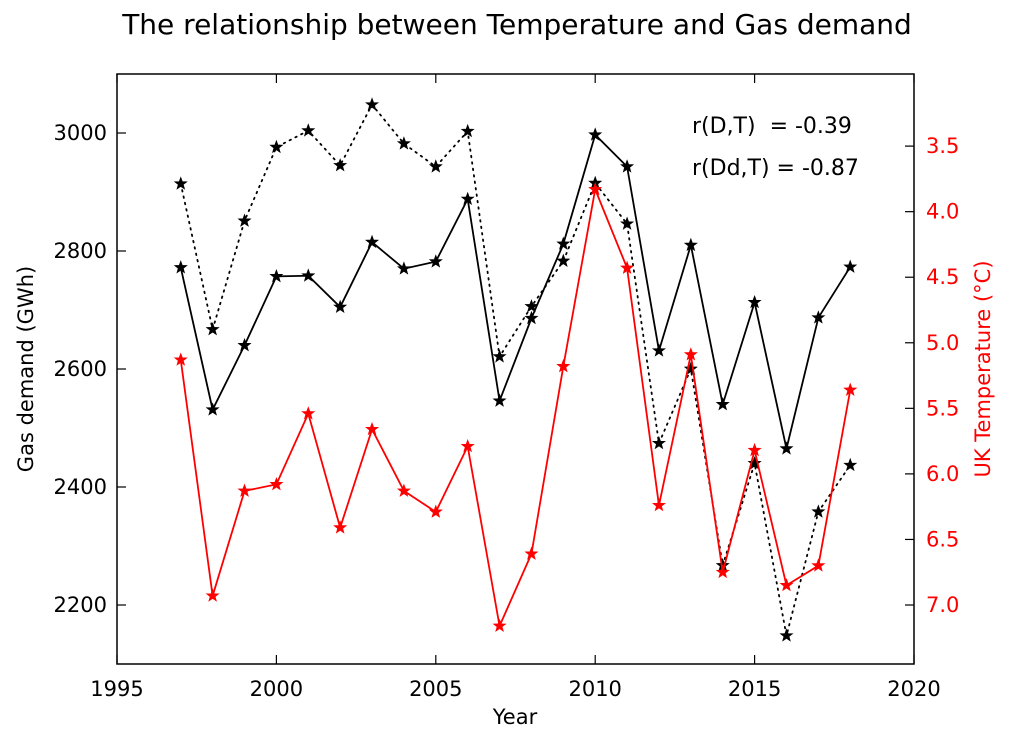  I want to click on y-left-tick-label: 2800, so click(80, 251).